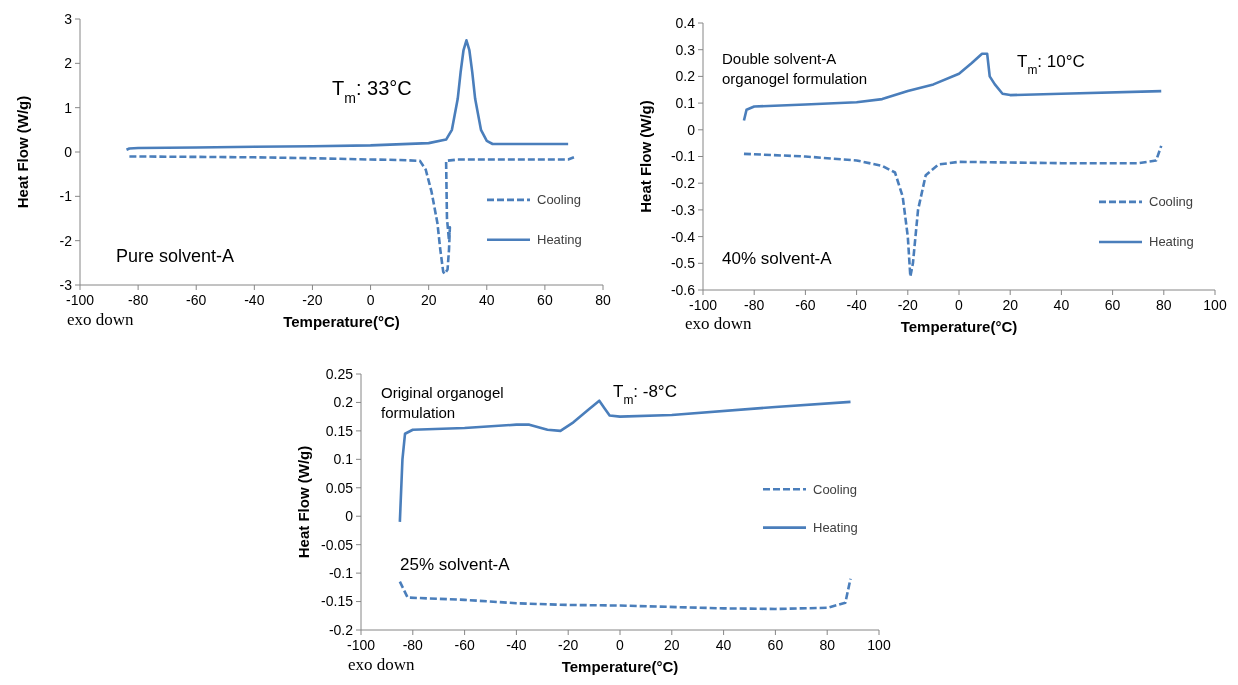 The height and width of the screenshot is (685, 1238). I want to click on y-tick-label: 2, so click(68, 63).